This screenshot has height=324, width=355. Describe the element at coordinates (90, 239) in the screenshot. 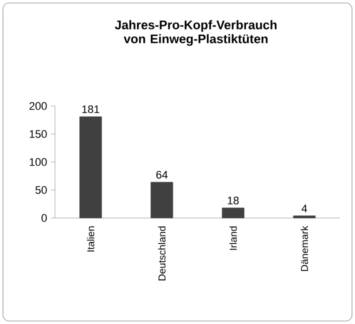

I see `x-tick-label: Italien` at that location.